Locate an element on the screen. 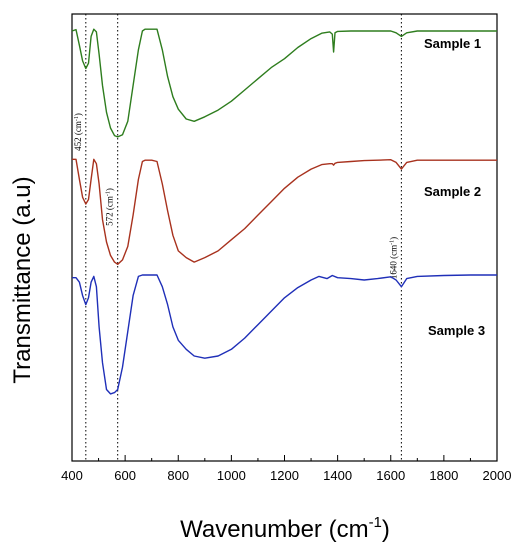 This screenshot has height=550, width=523. series-labels: Sample 1 Sample 2 Sample 3 is located at coordinates (454, 187).